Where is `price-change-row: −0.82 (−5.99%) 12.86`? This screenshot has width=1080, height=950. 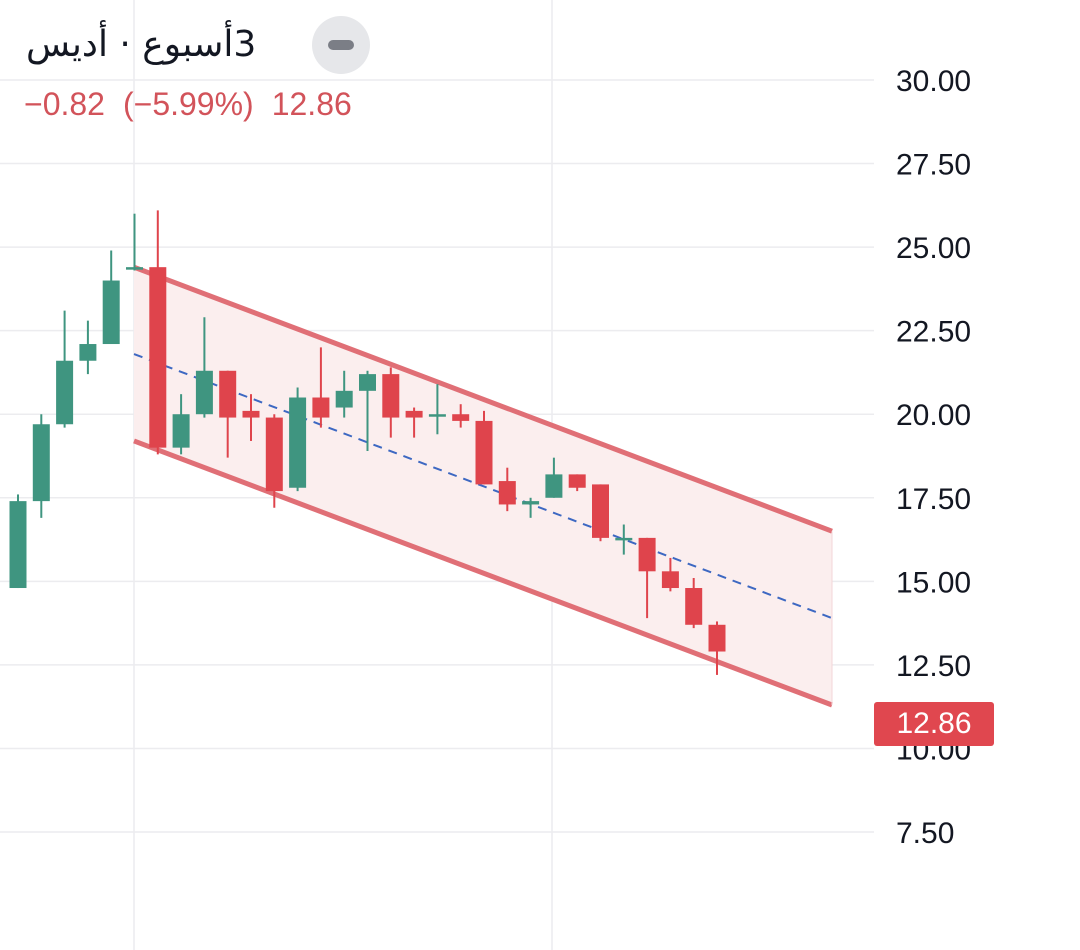 price-change-row: −0.82 (−5.99%) 12.86 is located at coordinates (197, 104).